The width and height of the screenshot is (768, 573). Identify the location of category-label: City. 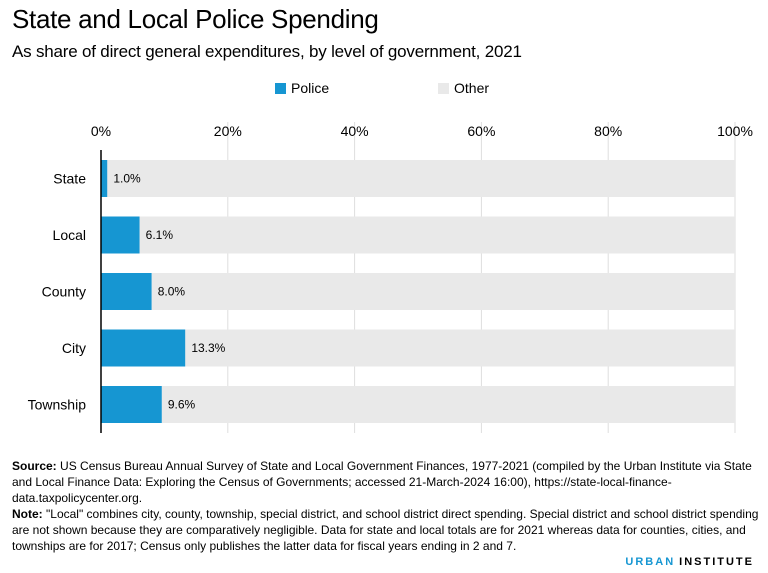
(74, 348).